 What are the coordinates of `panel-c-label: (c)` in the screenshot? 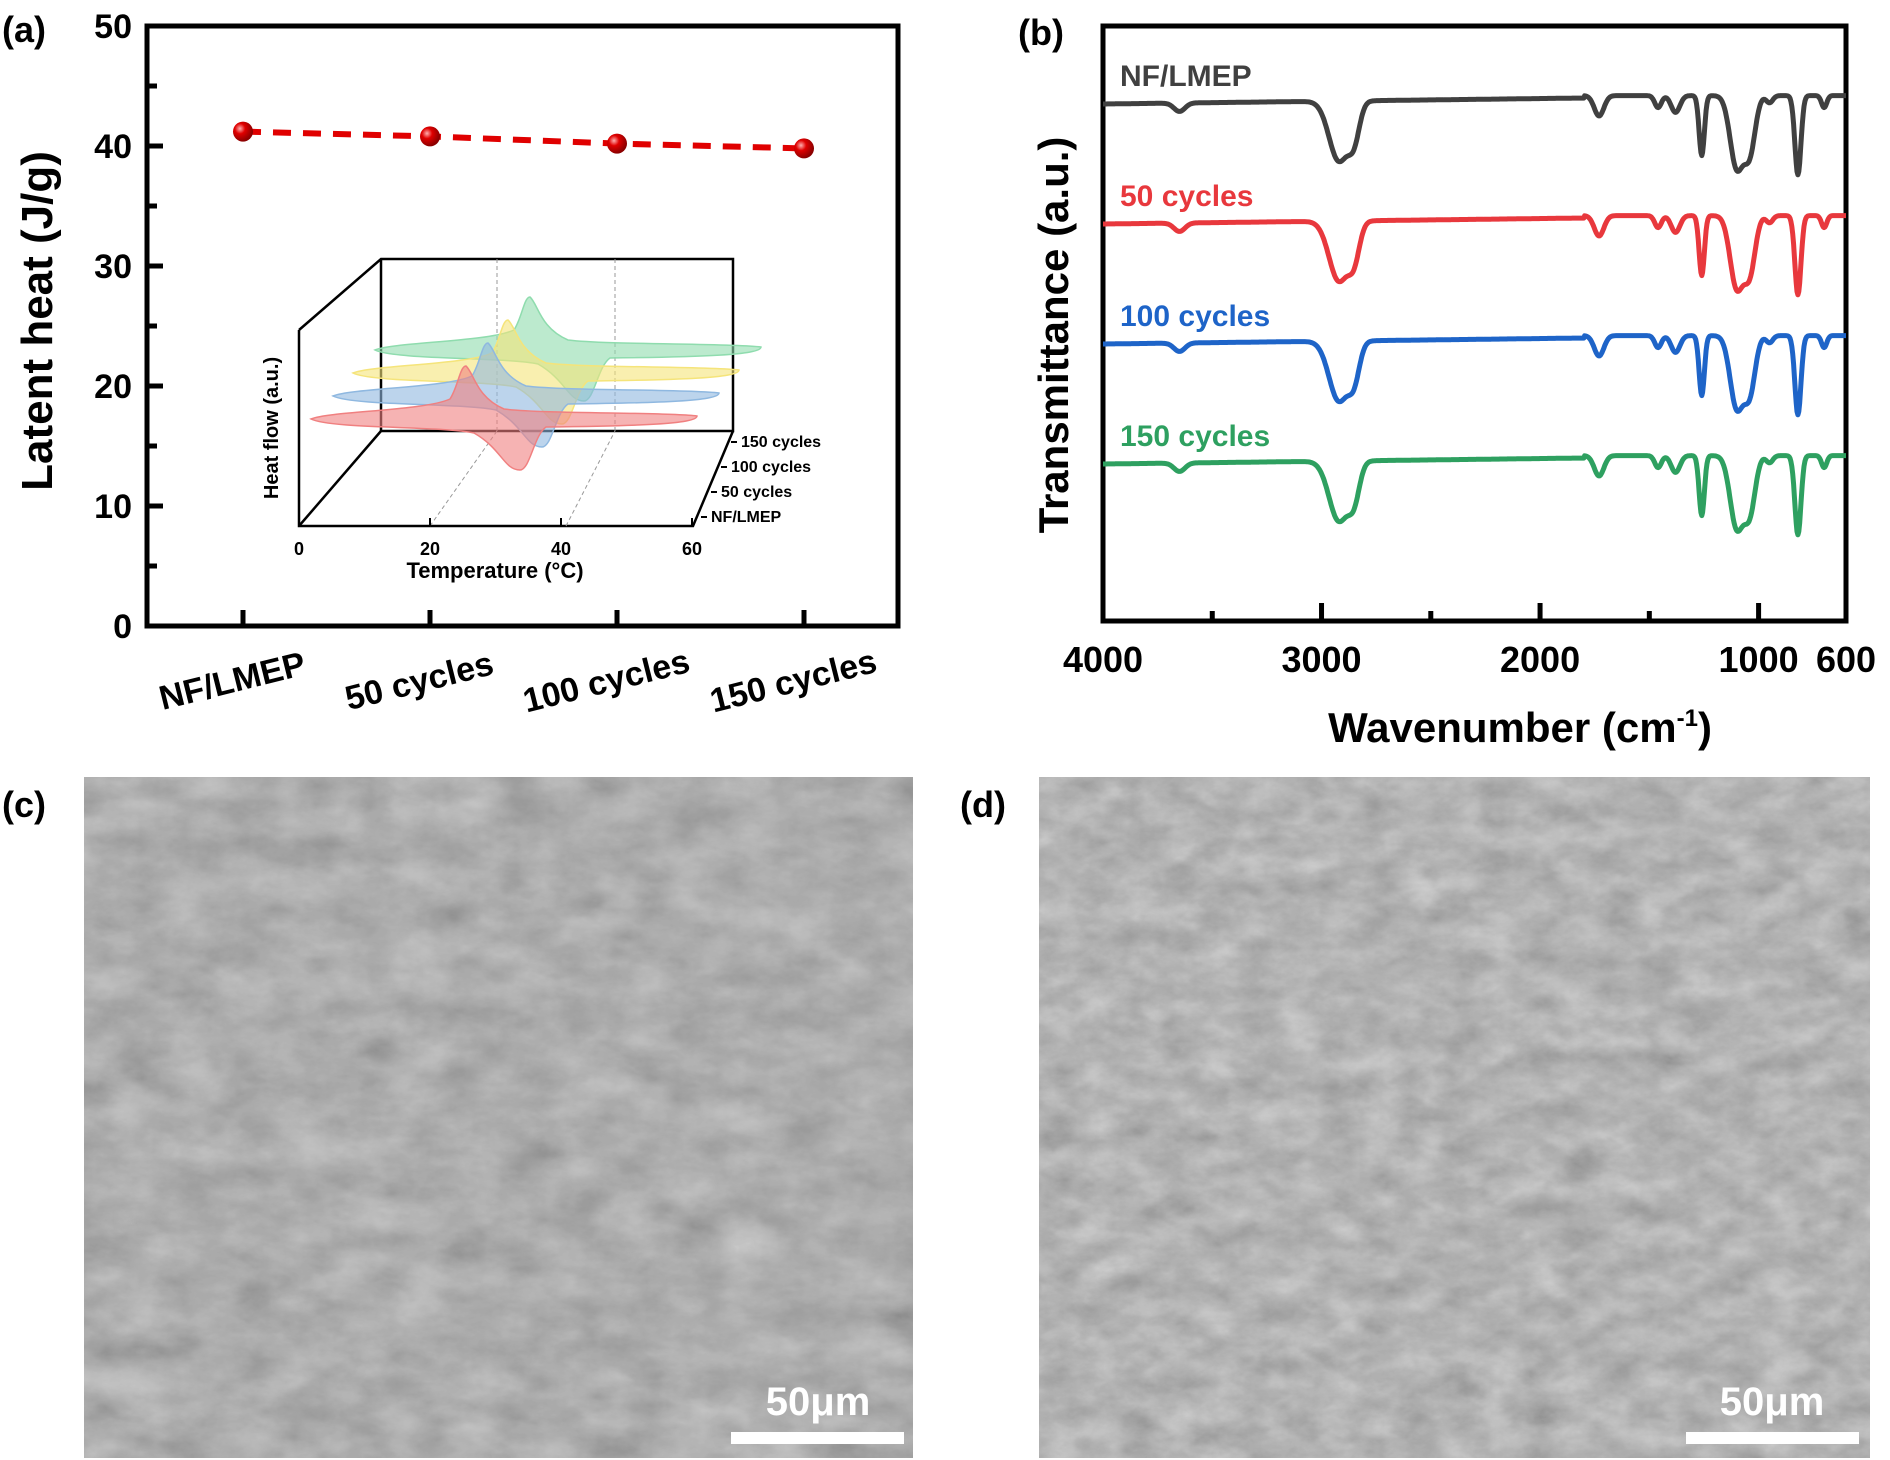 It's located at (24, 804).